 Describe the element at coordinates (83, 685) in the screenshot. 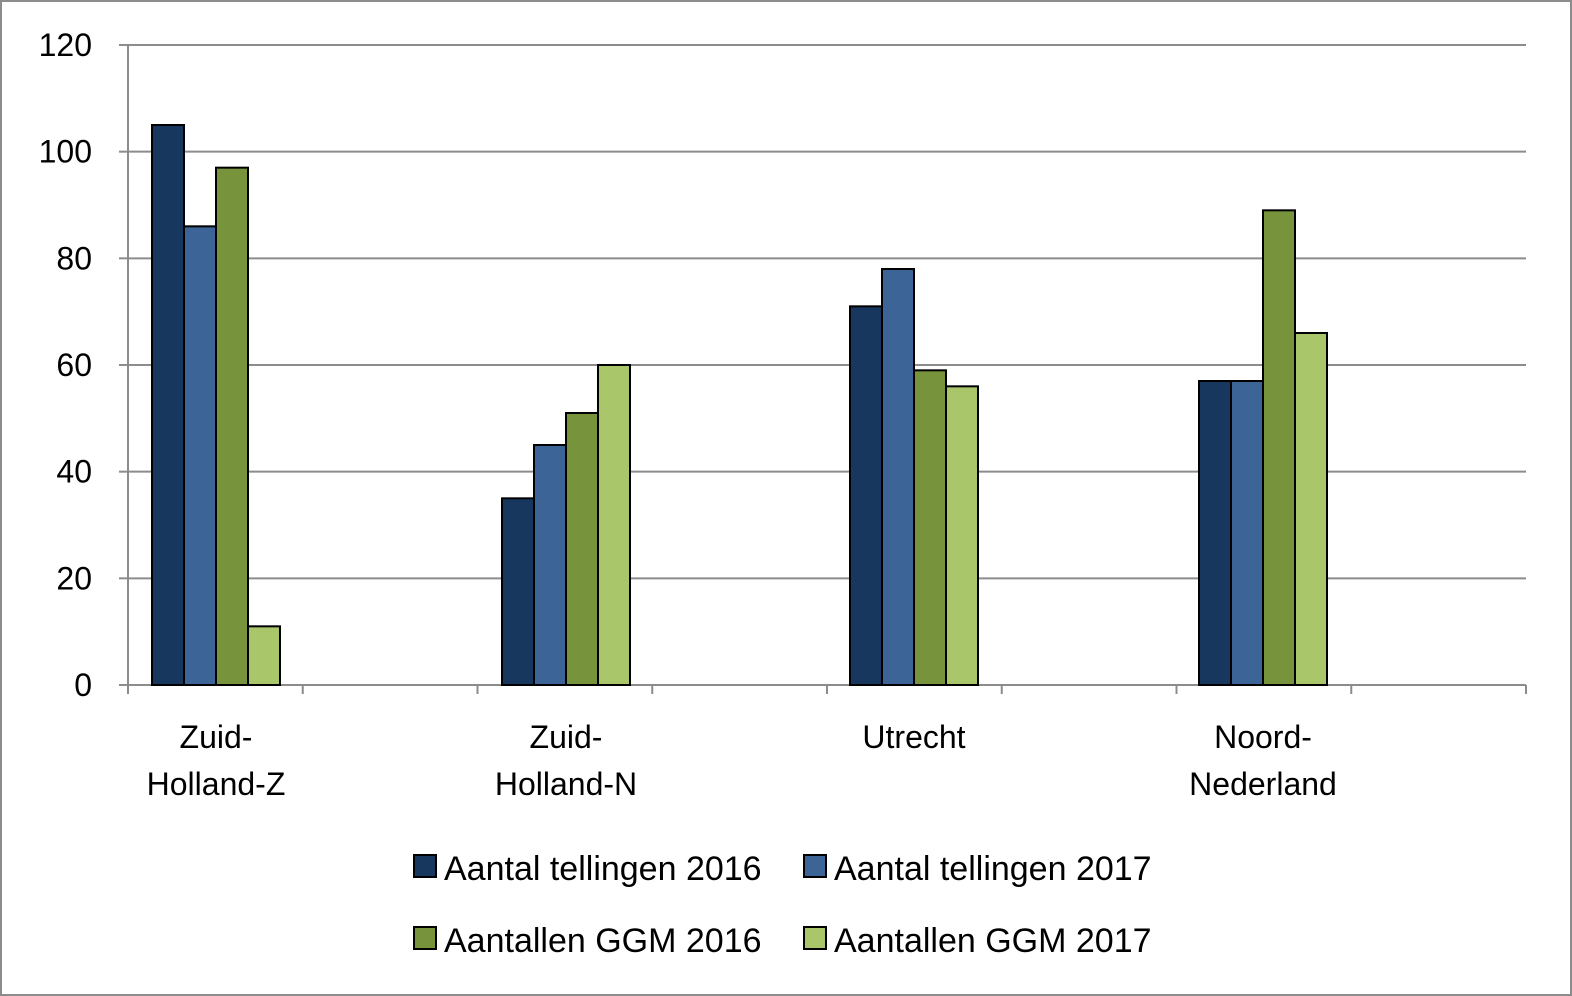

I see `y-tick-label: 0` at that location.